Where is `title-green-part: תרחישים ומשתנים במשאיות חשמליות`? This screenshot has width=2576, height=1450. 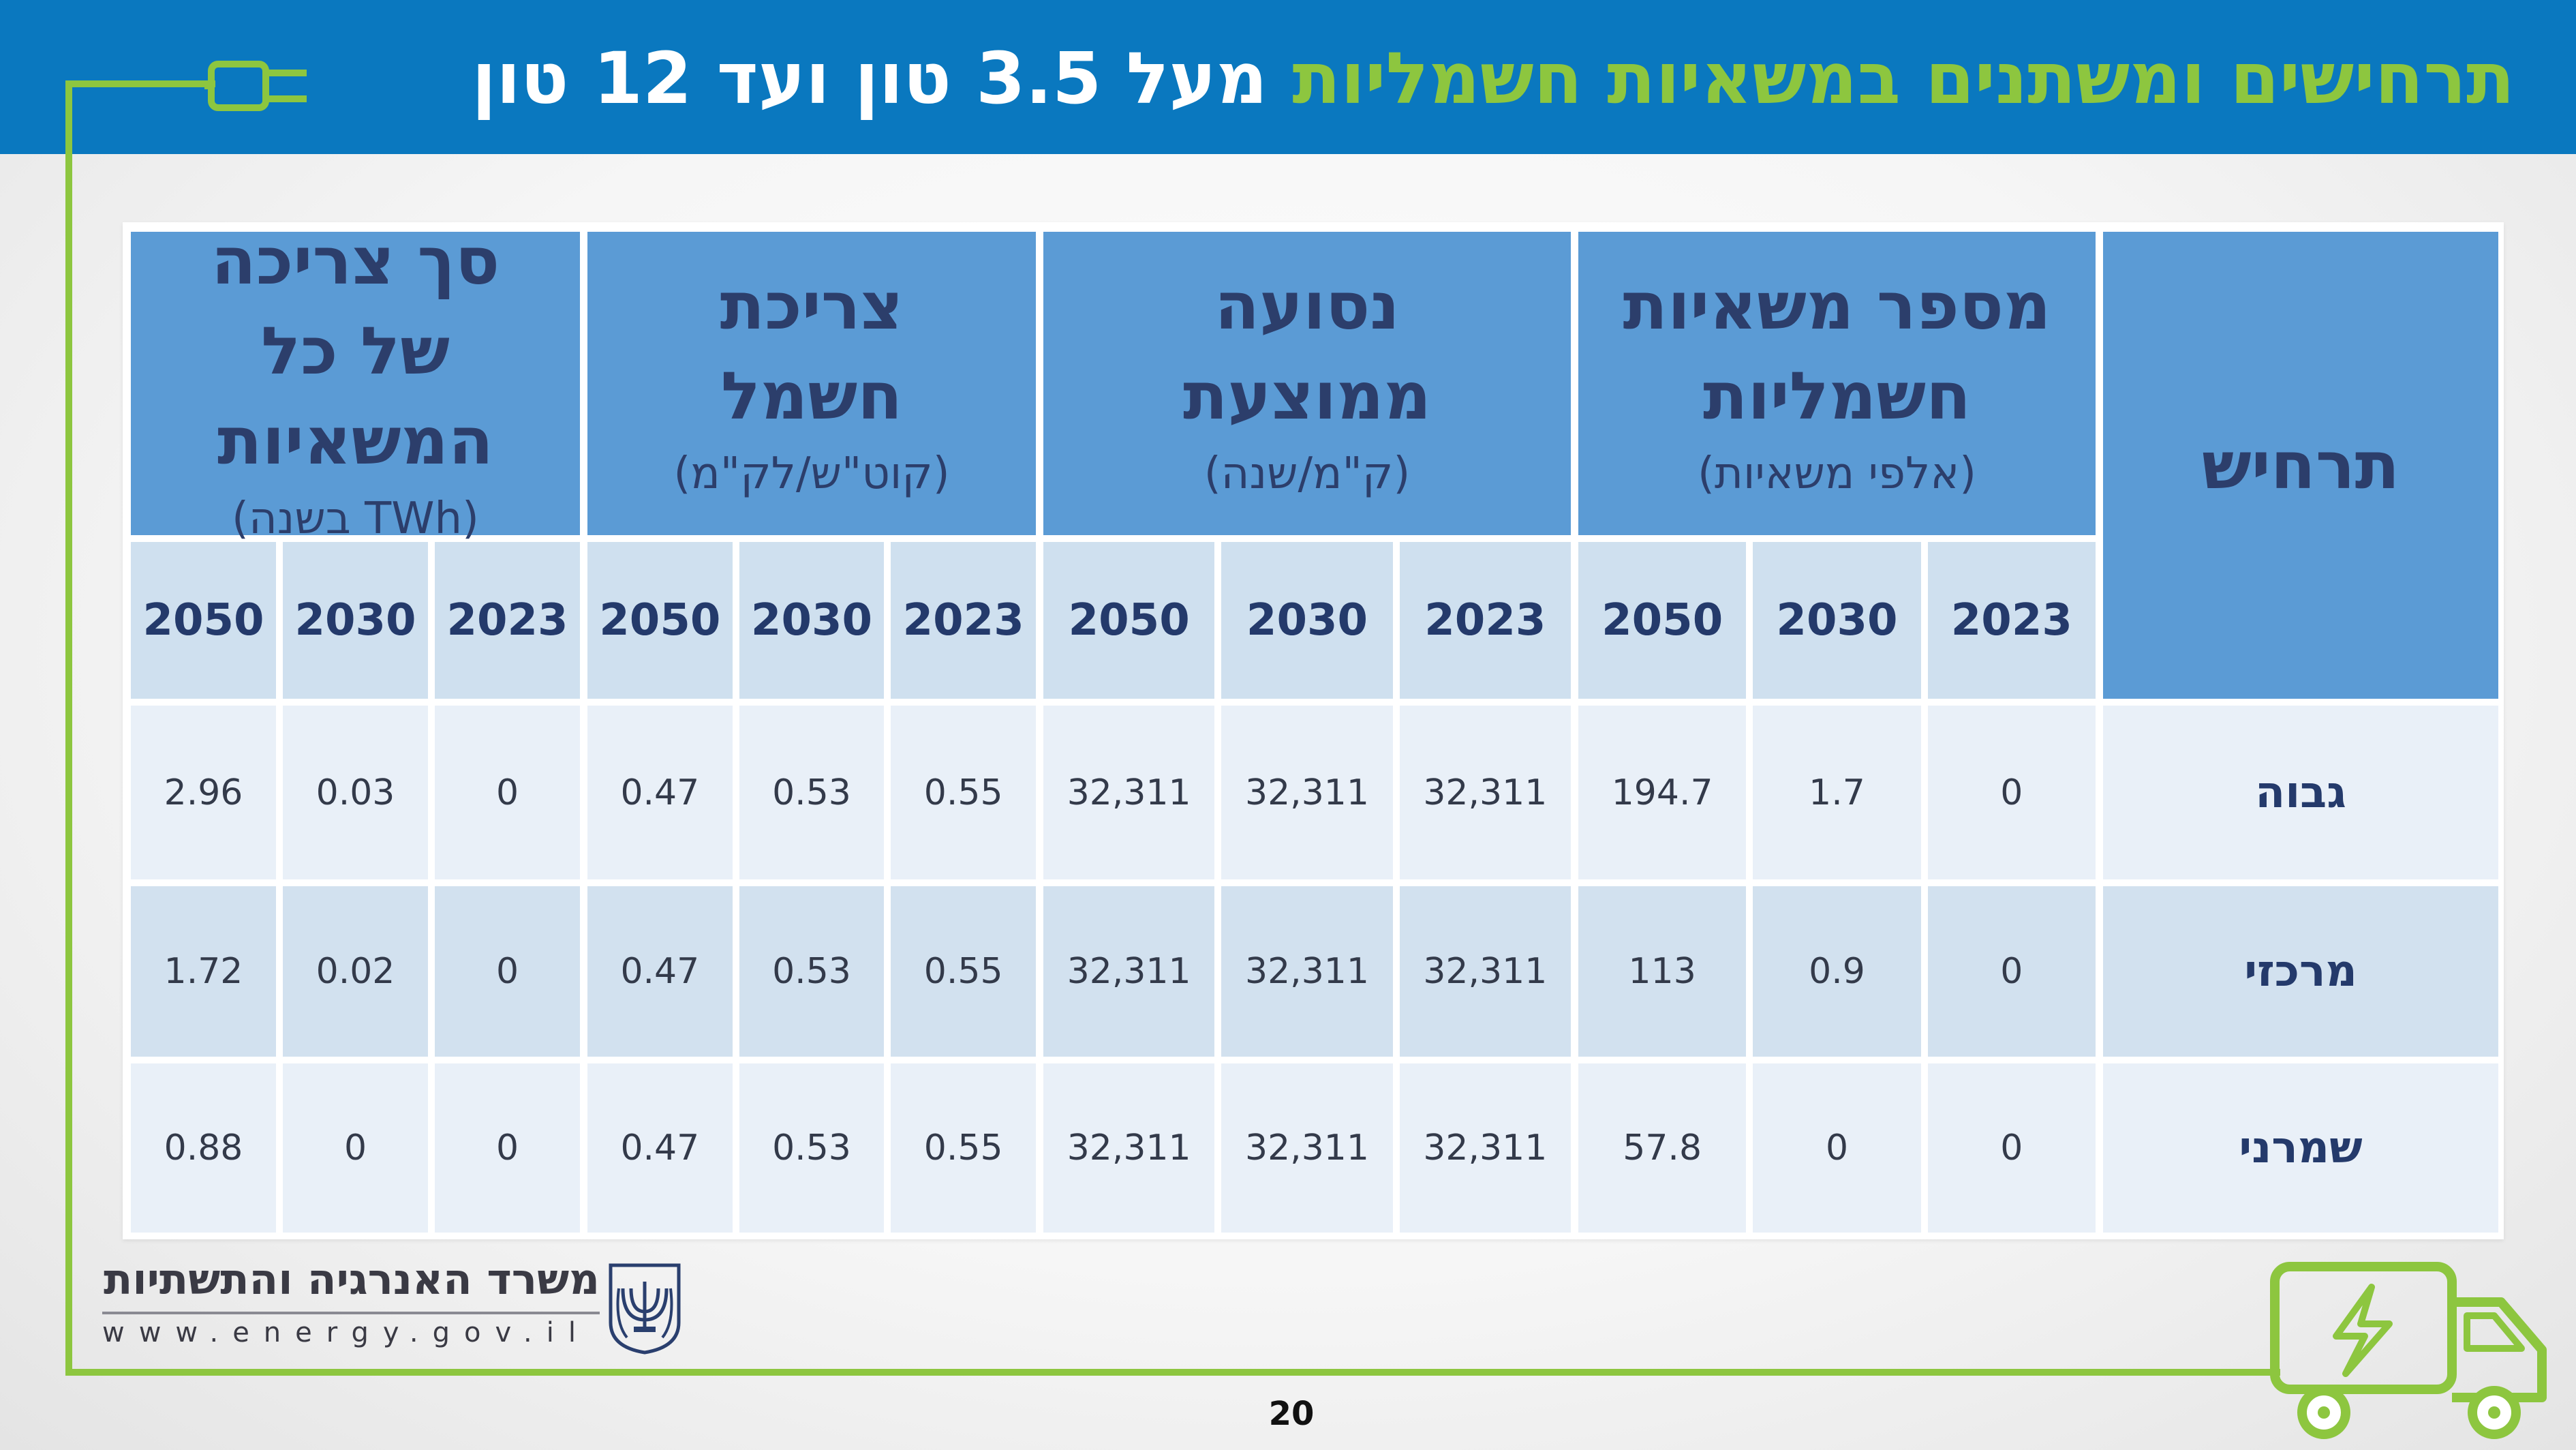 title-green-part: תרחישים ומשתנים במשאיות חשמליות is located at coordinates (1903, 78).